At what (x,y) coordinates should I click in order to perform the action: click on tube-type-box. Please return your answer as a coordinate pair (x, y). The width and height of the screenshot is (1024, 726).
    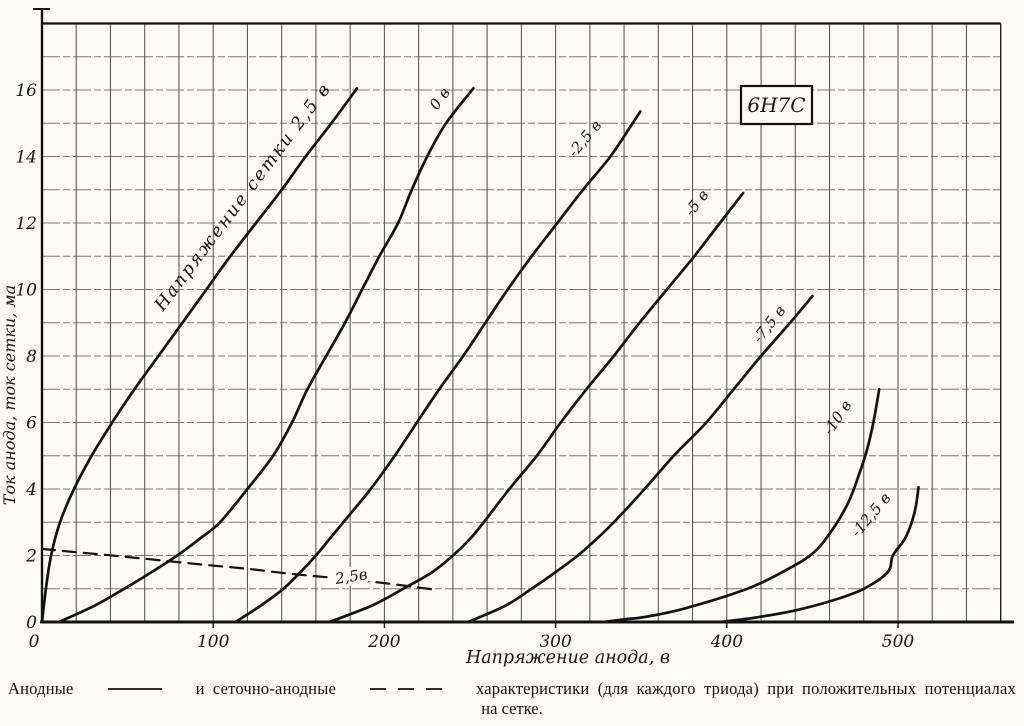
    Looking at the image, I should click on (776, 105).